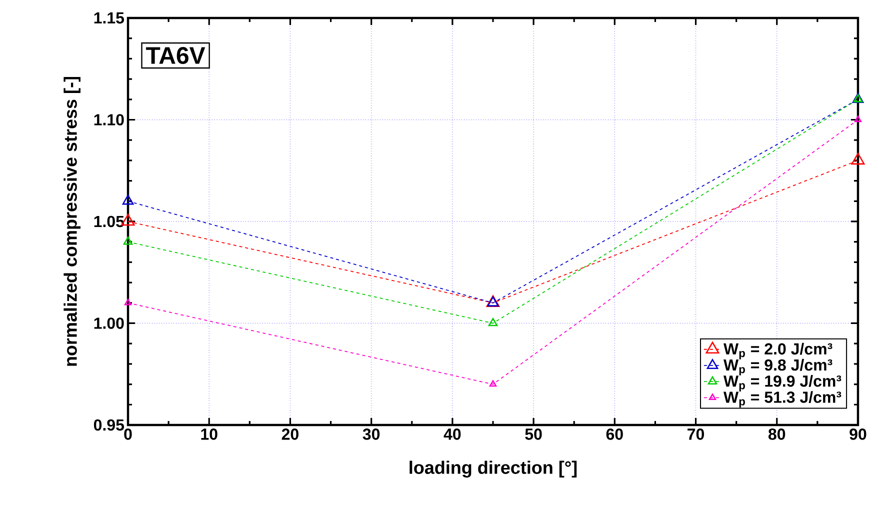 Image resolution: width=870 pixels, height=510 pixels. Describe the element at coordinates (109, 323) in the screenshot. I see `y-tick-label: 1.00` at that location.